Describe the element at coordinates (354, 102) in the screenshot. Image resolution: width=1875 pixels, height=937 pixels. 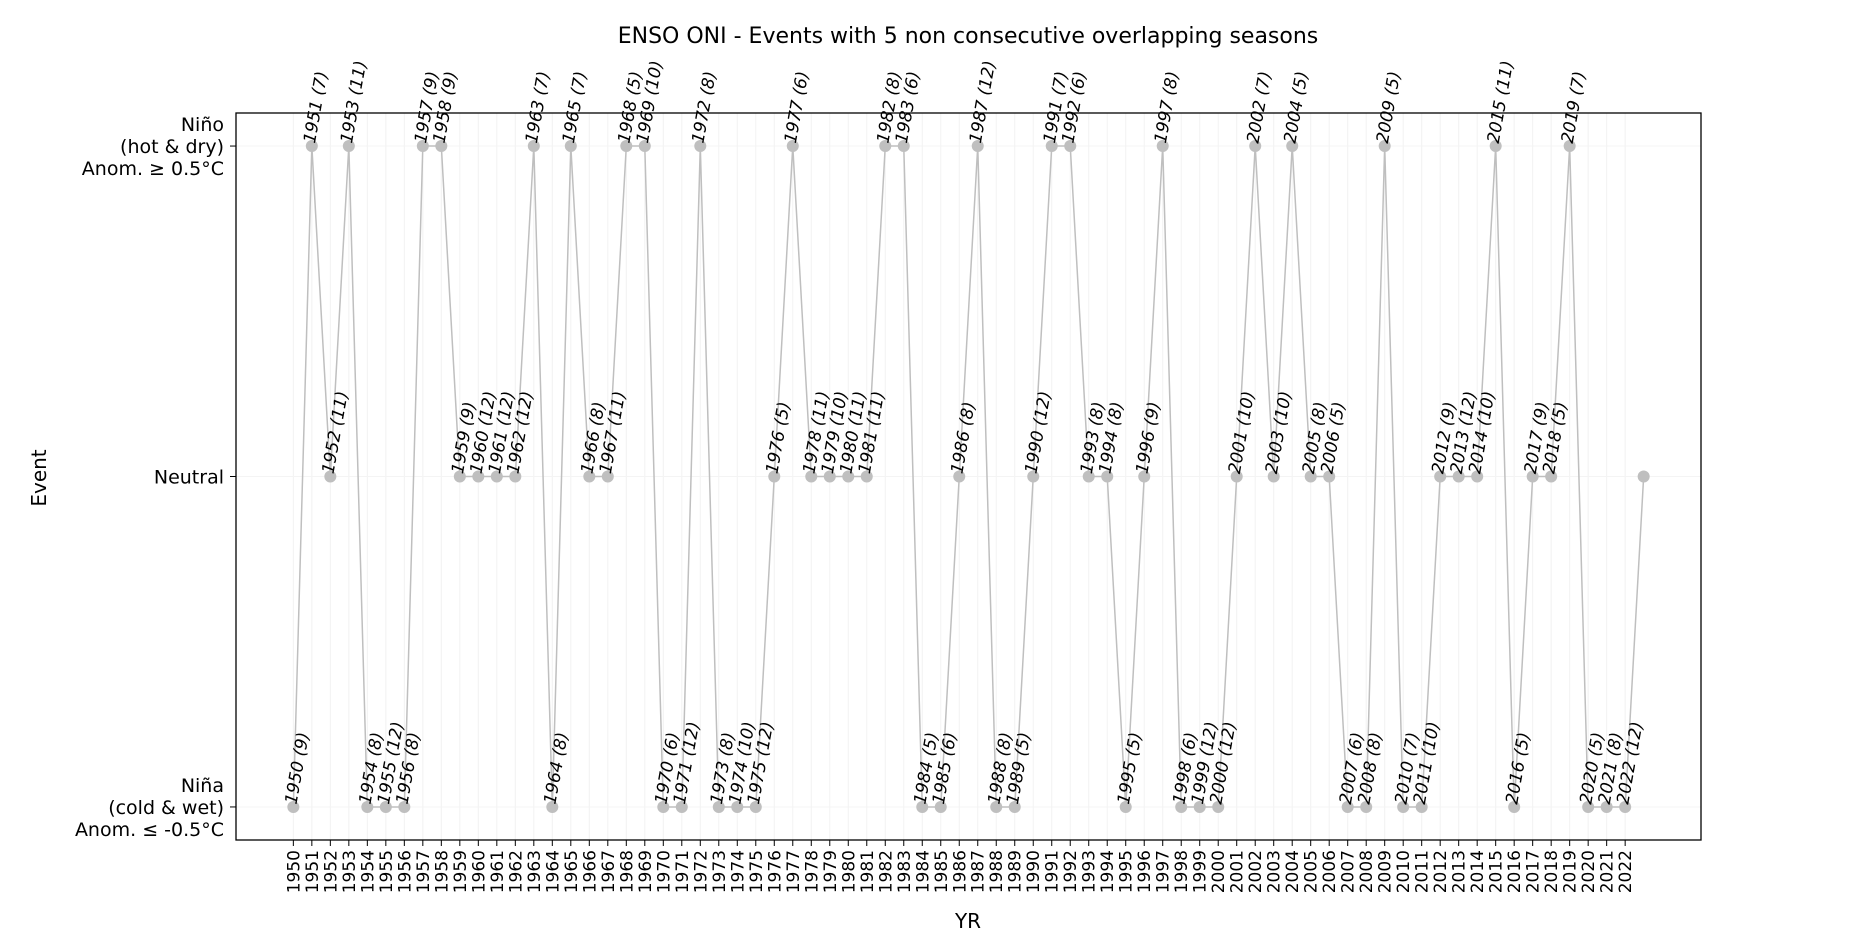
I see `point-label: 1953 (11)` at that location.